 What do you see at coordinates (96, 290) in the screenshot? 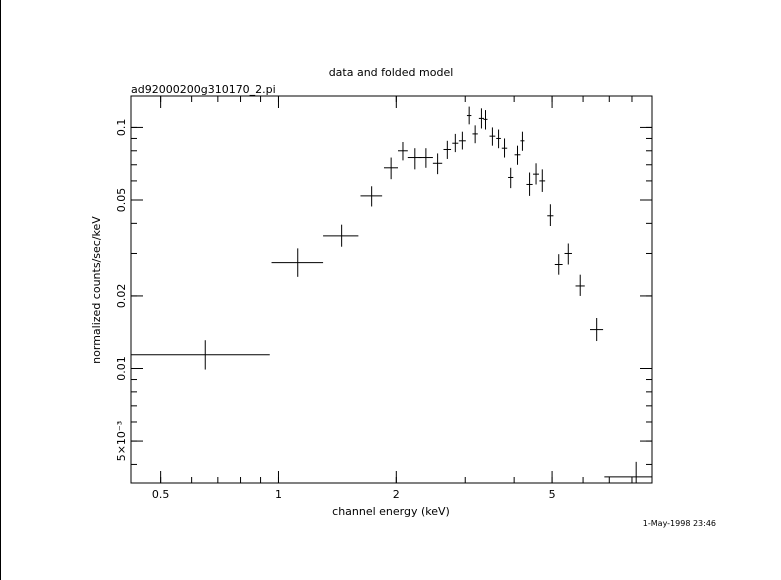
I see `y-axis-label: normalized counts/sec/keV` at bounding box center [96, 290].